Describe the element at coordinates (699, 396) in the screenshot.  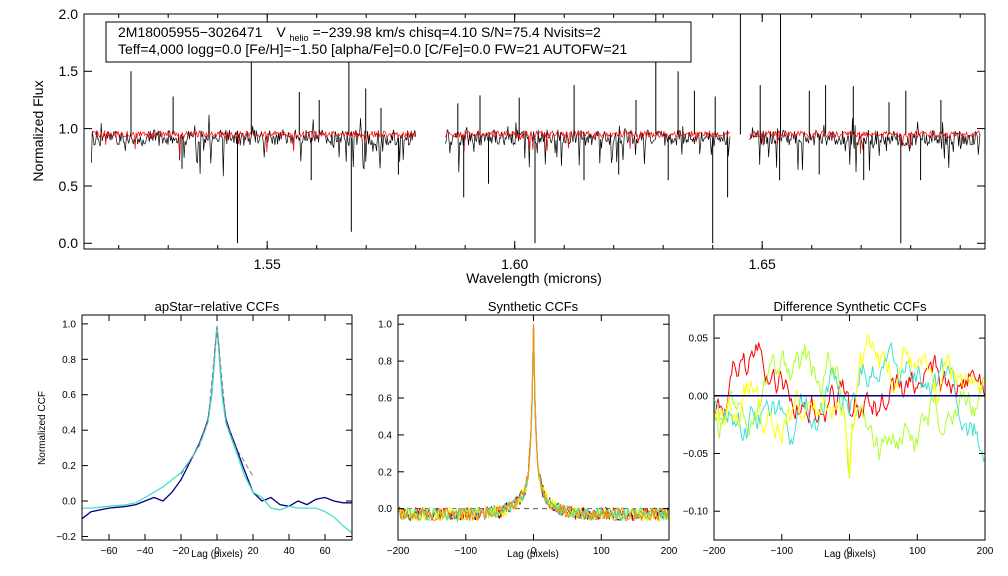
I see `y-tick-label: 0.00` at that location.